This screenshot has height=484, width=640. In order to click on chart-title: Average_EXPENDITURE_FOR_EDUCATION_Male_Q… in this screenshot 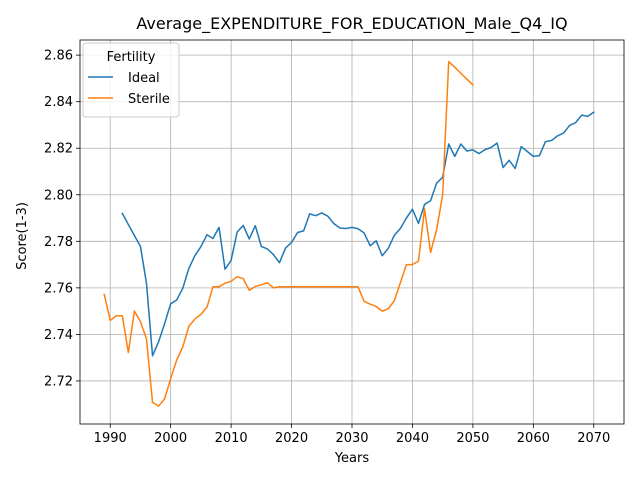, I will do `click(351, 24)`.